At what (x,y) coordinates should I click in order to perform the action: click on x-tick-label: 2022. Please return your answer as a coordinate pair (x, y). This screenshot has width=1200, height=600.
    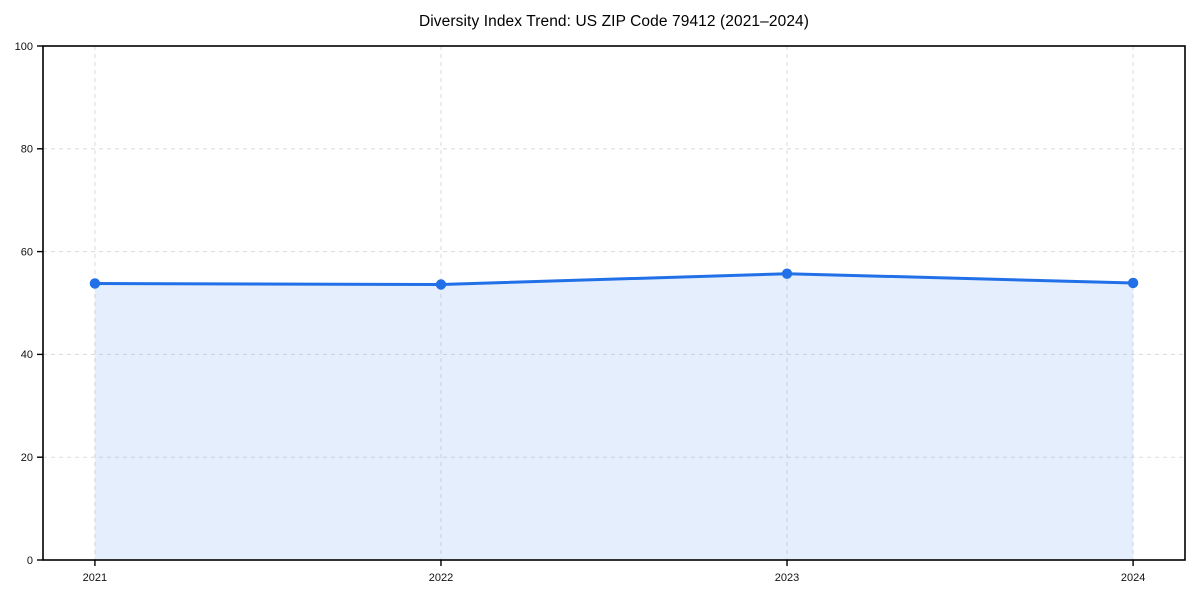
    Looking at the image, I should click on (441, 578).